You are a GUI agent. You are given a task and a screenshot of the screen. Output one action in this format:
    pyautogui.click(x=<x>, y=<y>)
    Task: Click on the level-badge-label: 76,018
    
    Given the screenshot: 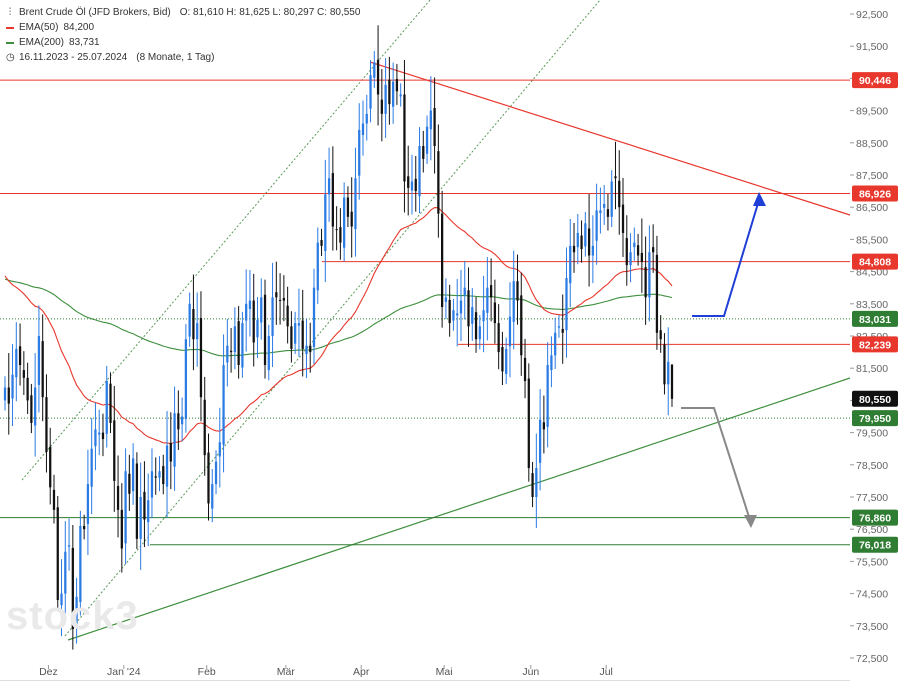 What is the action you would take?
    pyautogui.click(x=875, y=546)
    